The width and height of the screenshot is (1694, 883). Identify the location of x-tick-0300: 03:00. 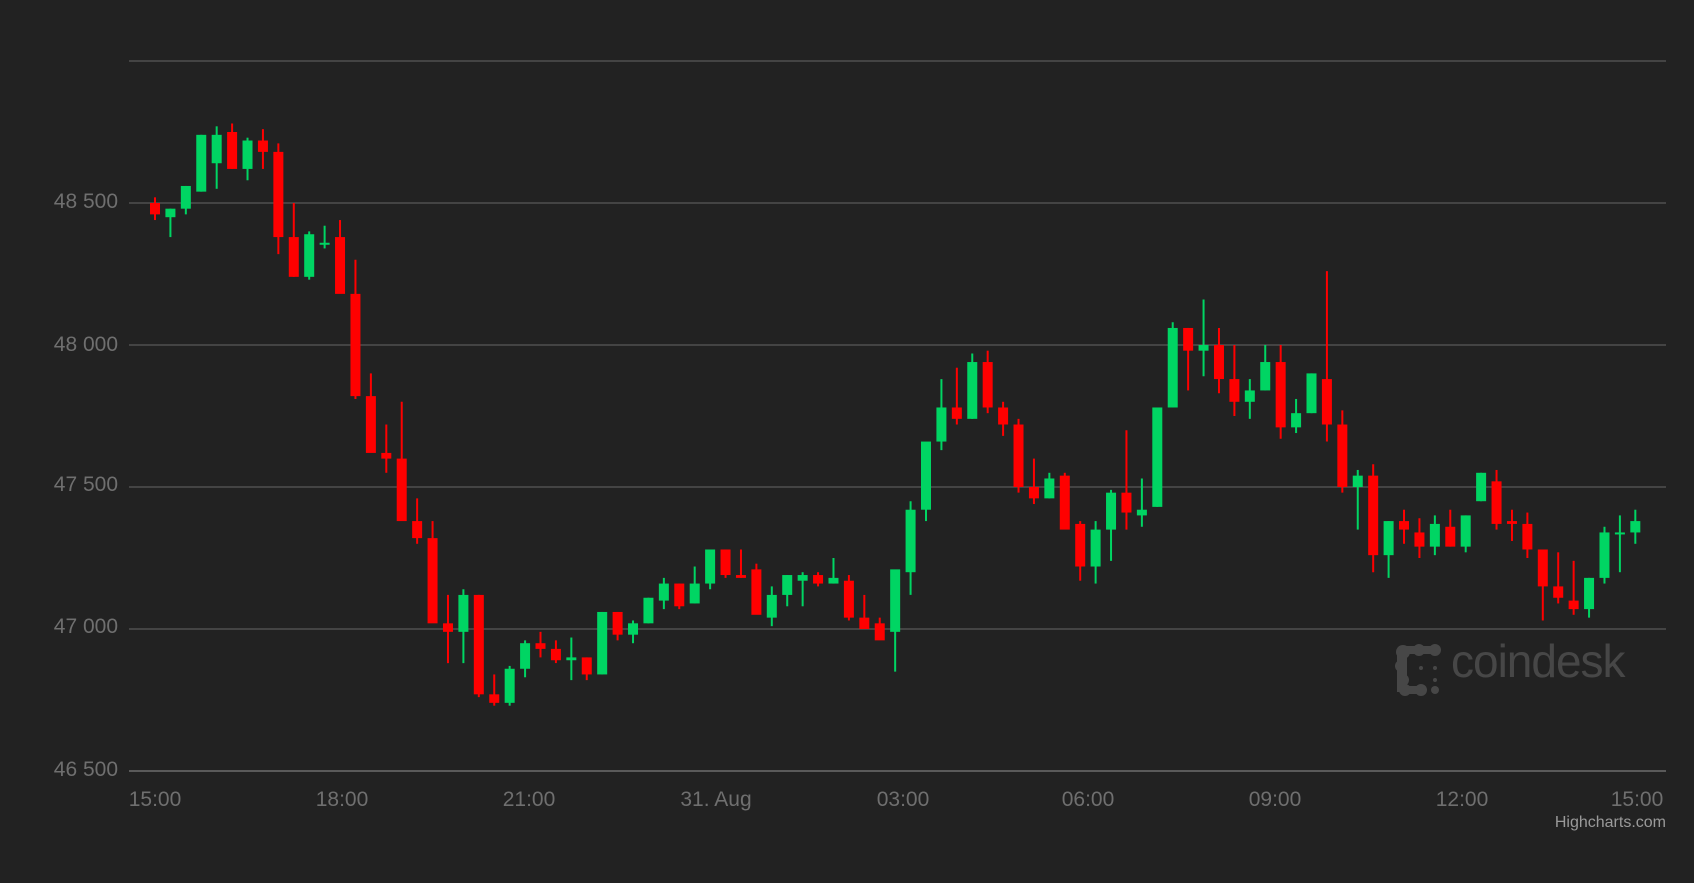
(903, 799).